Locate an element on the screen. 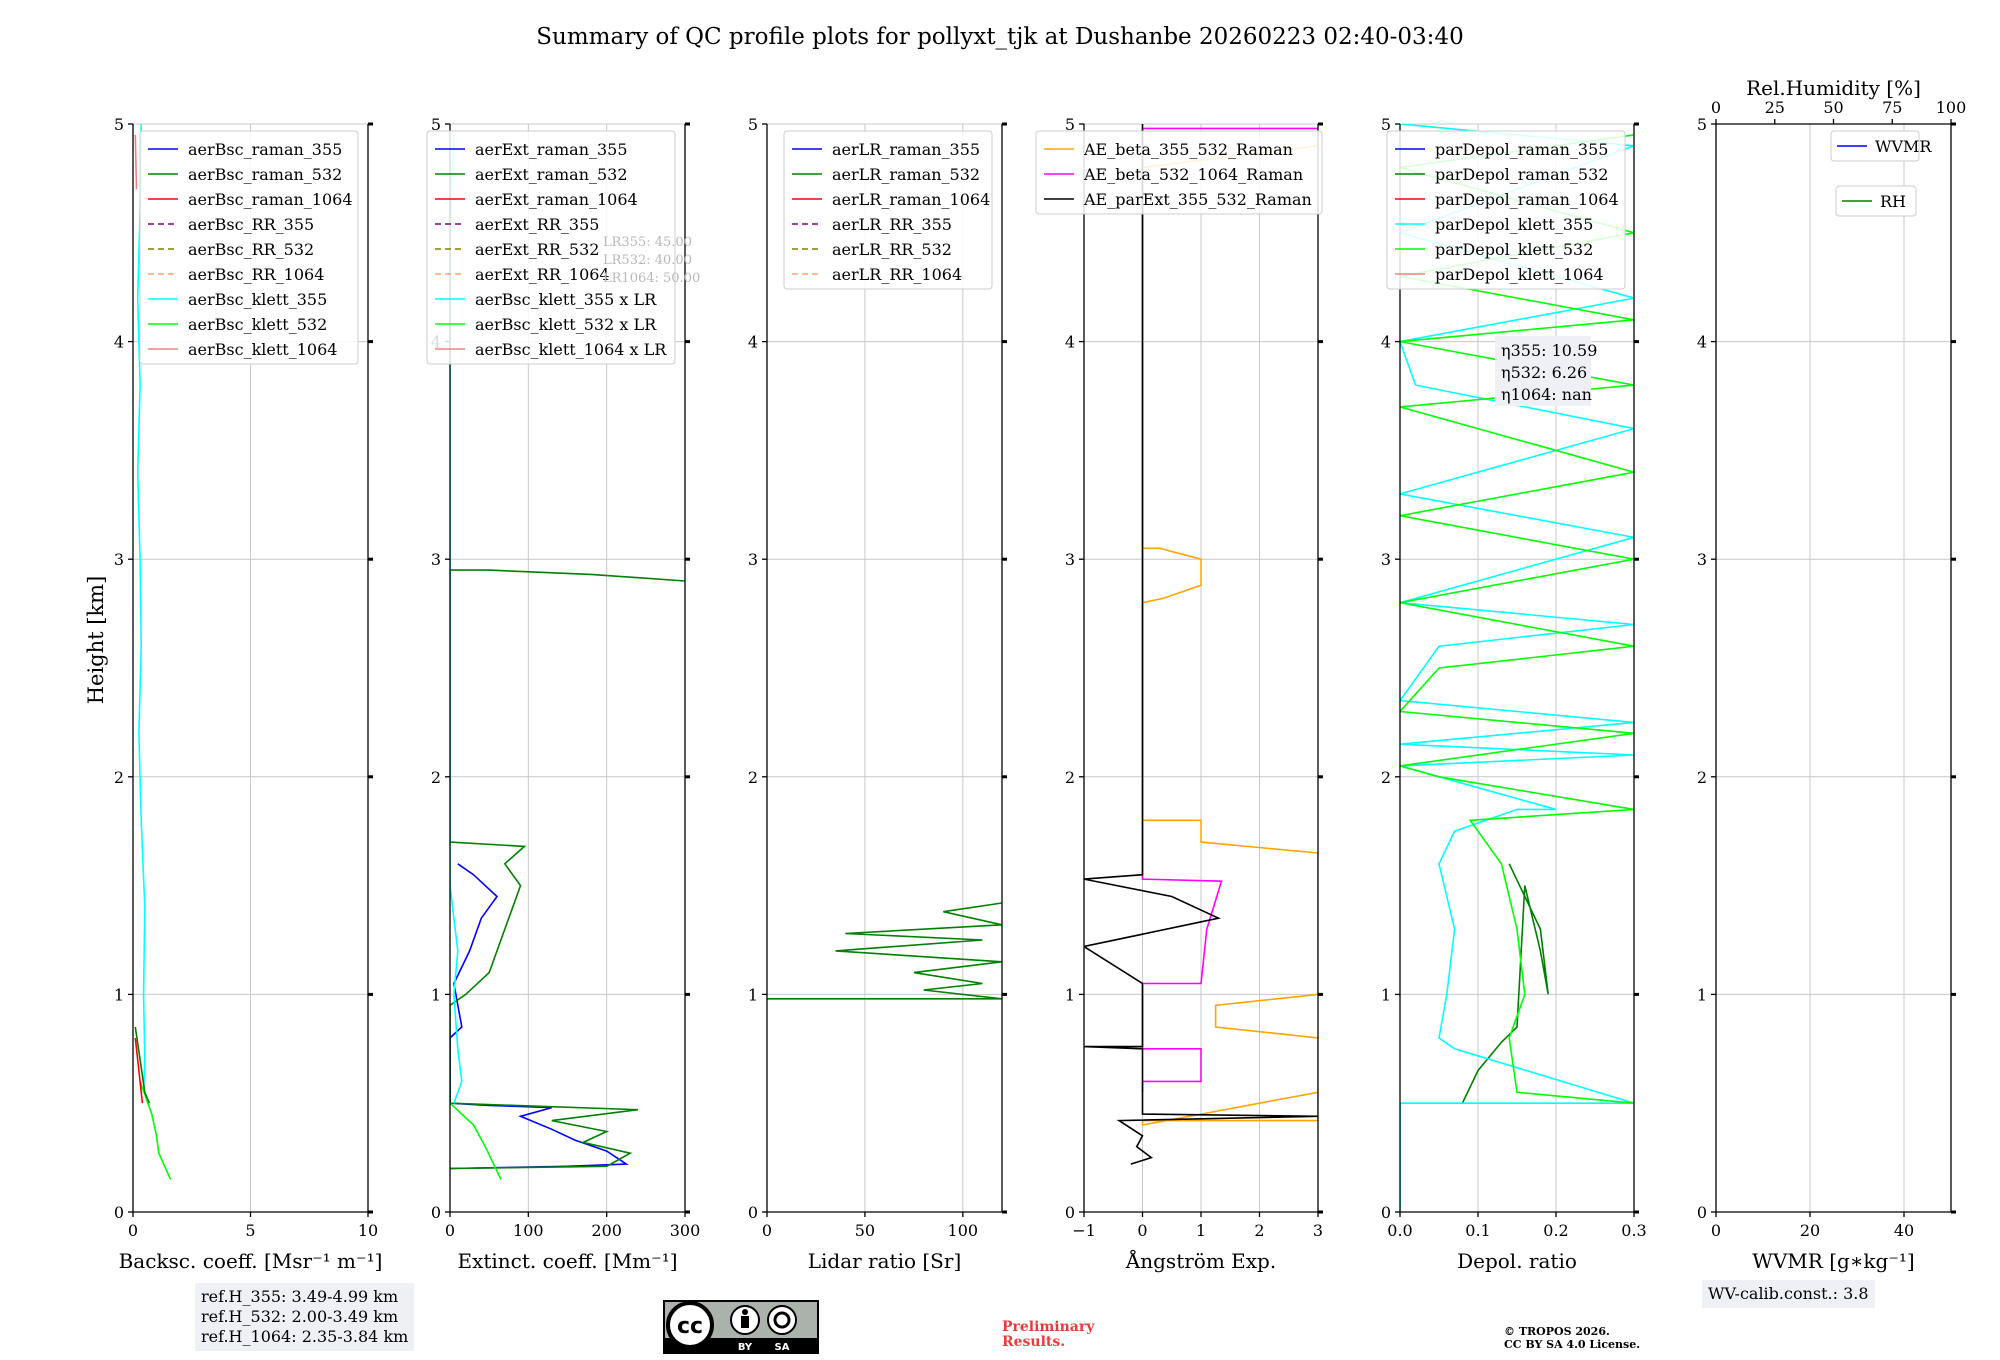  sa-icon is located at coordinates (782, 1320).